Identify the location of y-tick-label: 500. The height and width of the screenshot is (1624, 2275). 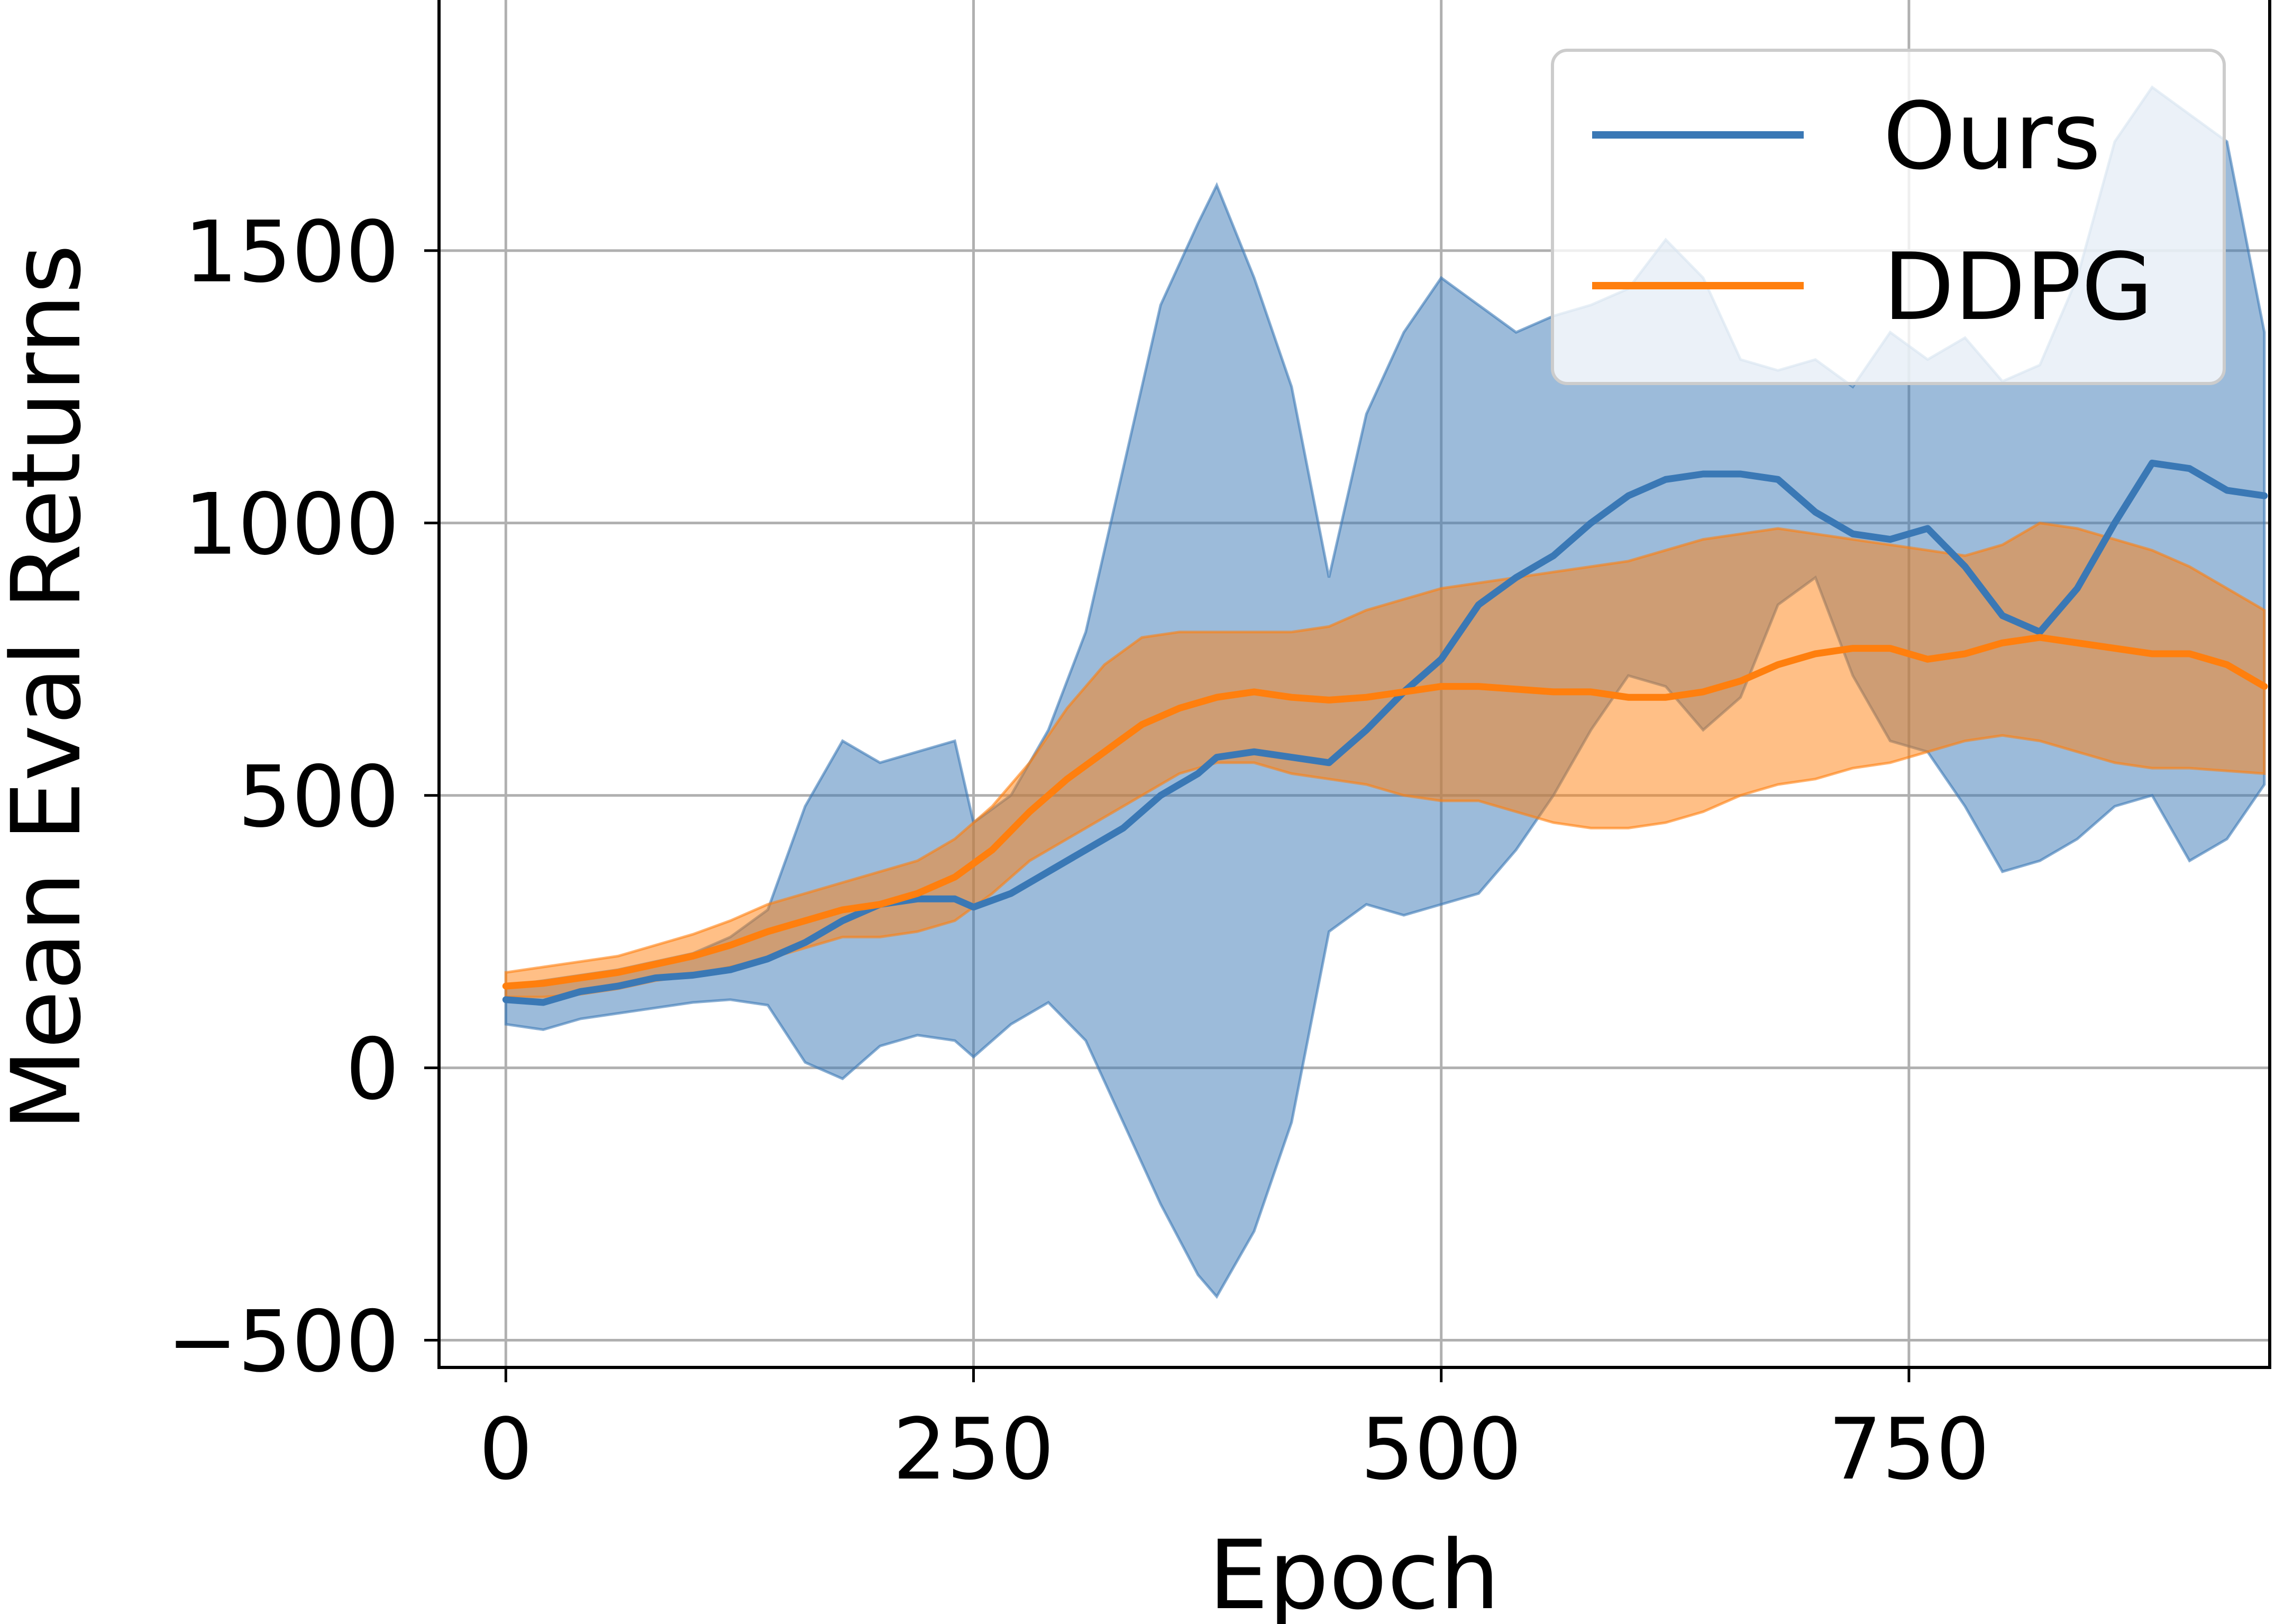
(318, 797).